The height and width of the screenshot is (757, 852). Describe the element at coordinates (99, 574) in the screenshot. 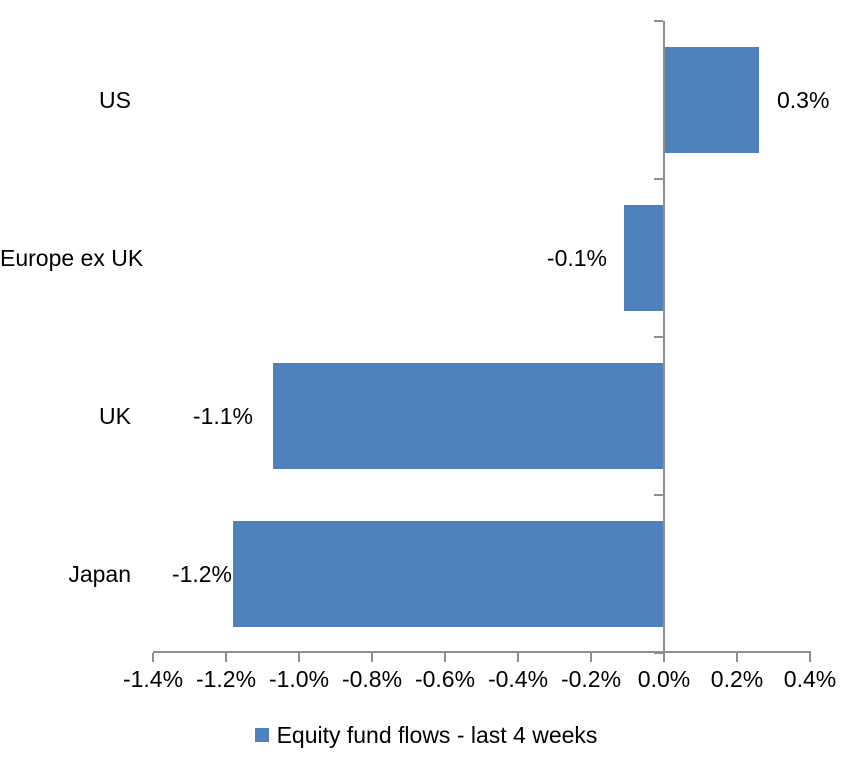

I see `category-label-japan: Japan` at that location.